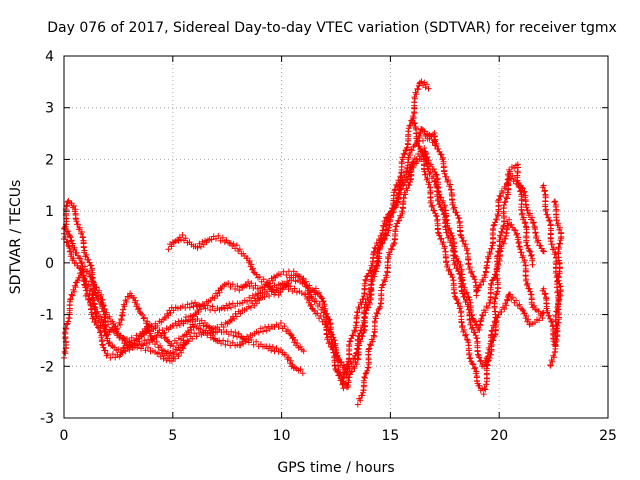  I want to click on x-tick-label: 20, so click(499, 436).